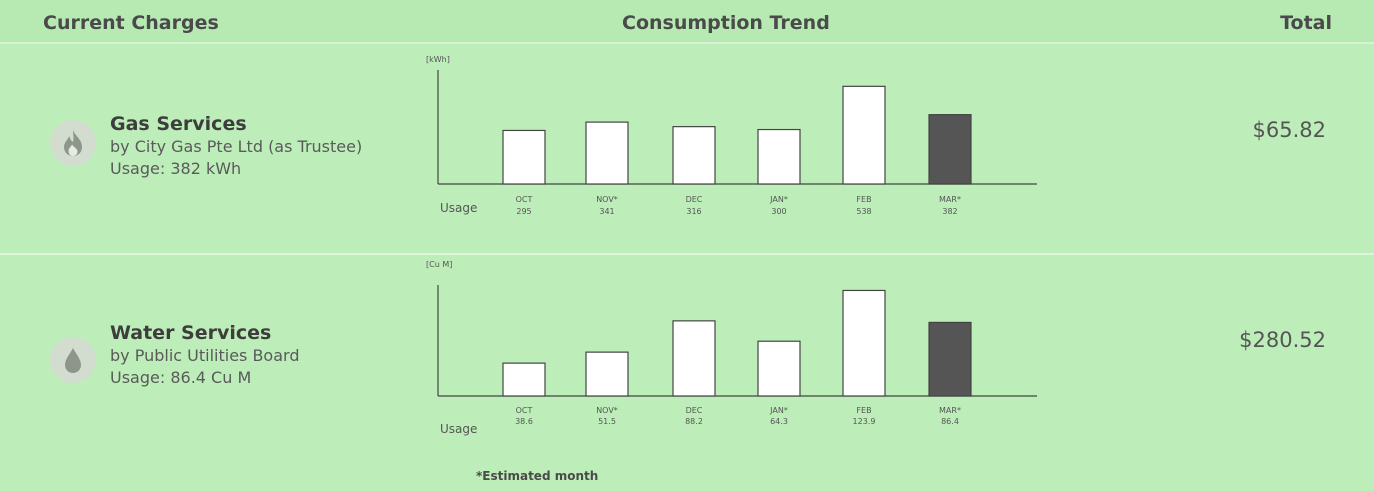 The width and height of the screenshot is (1374, 491). I want to click on total-heading: Total, so click(1306, 23).